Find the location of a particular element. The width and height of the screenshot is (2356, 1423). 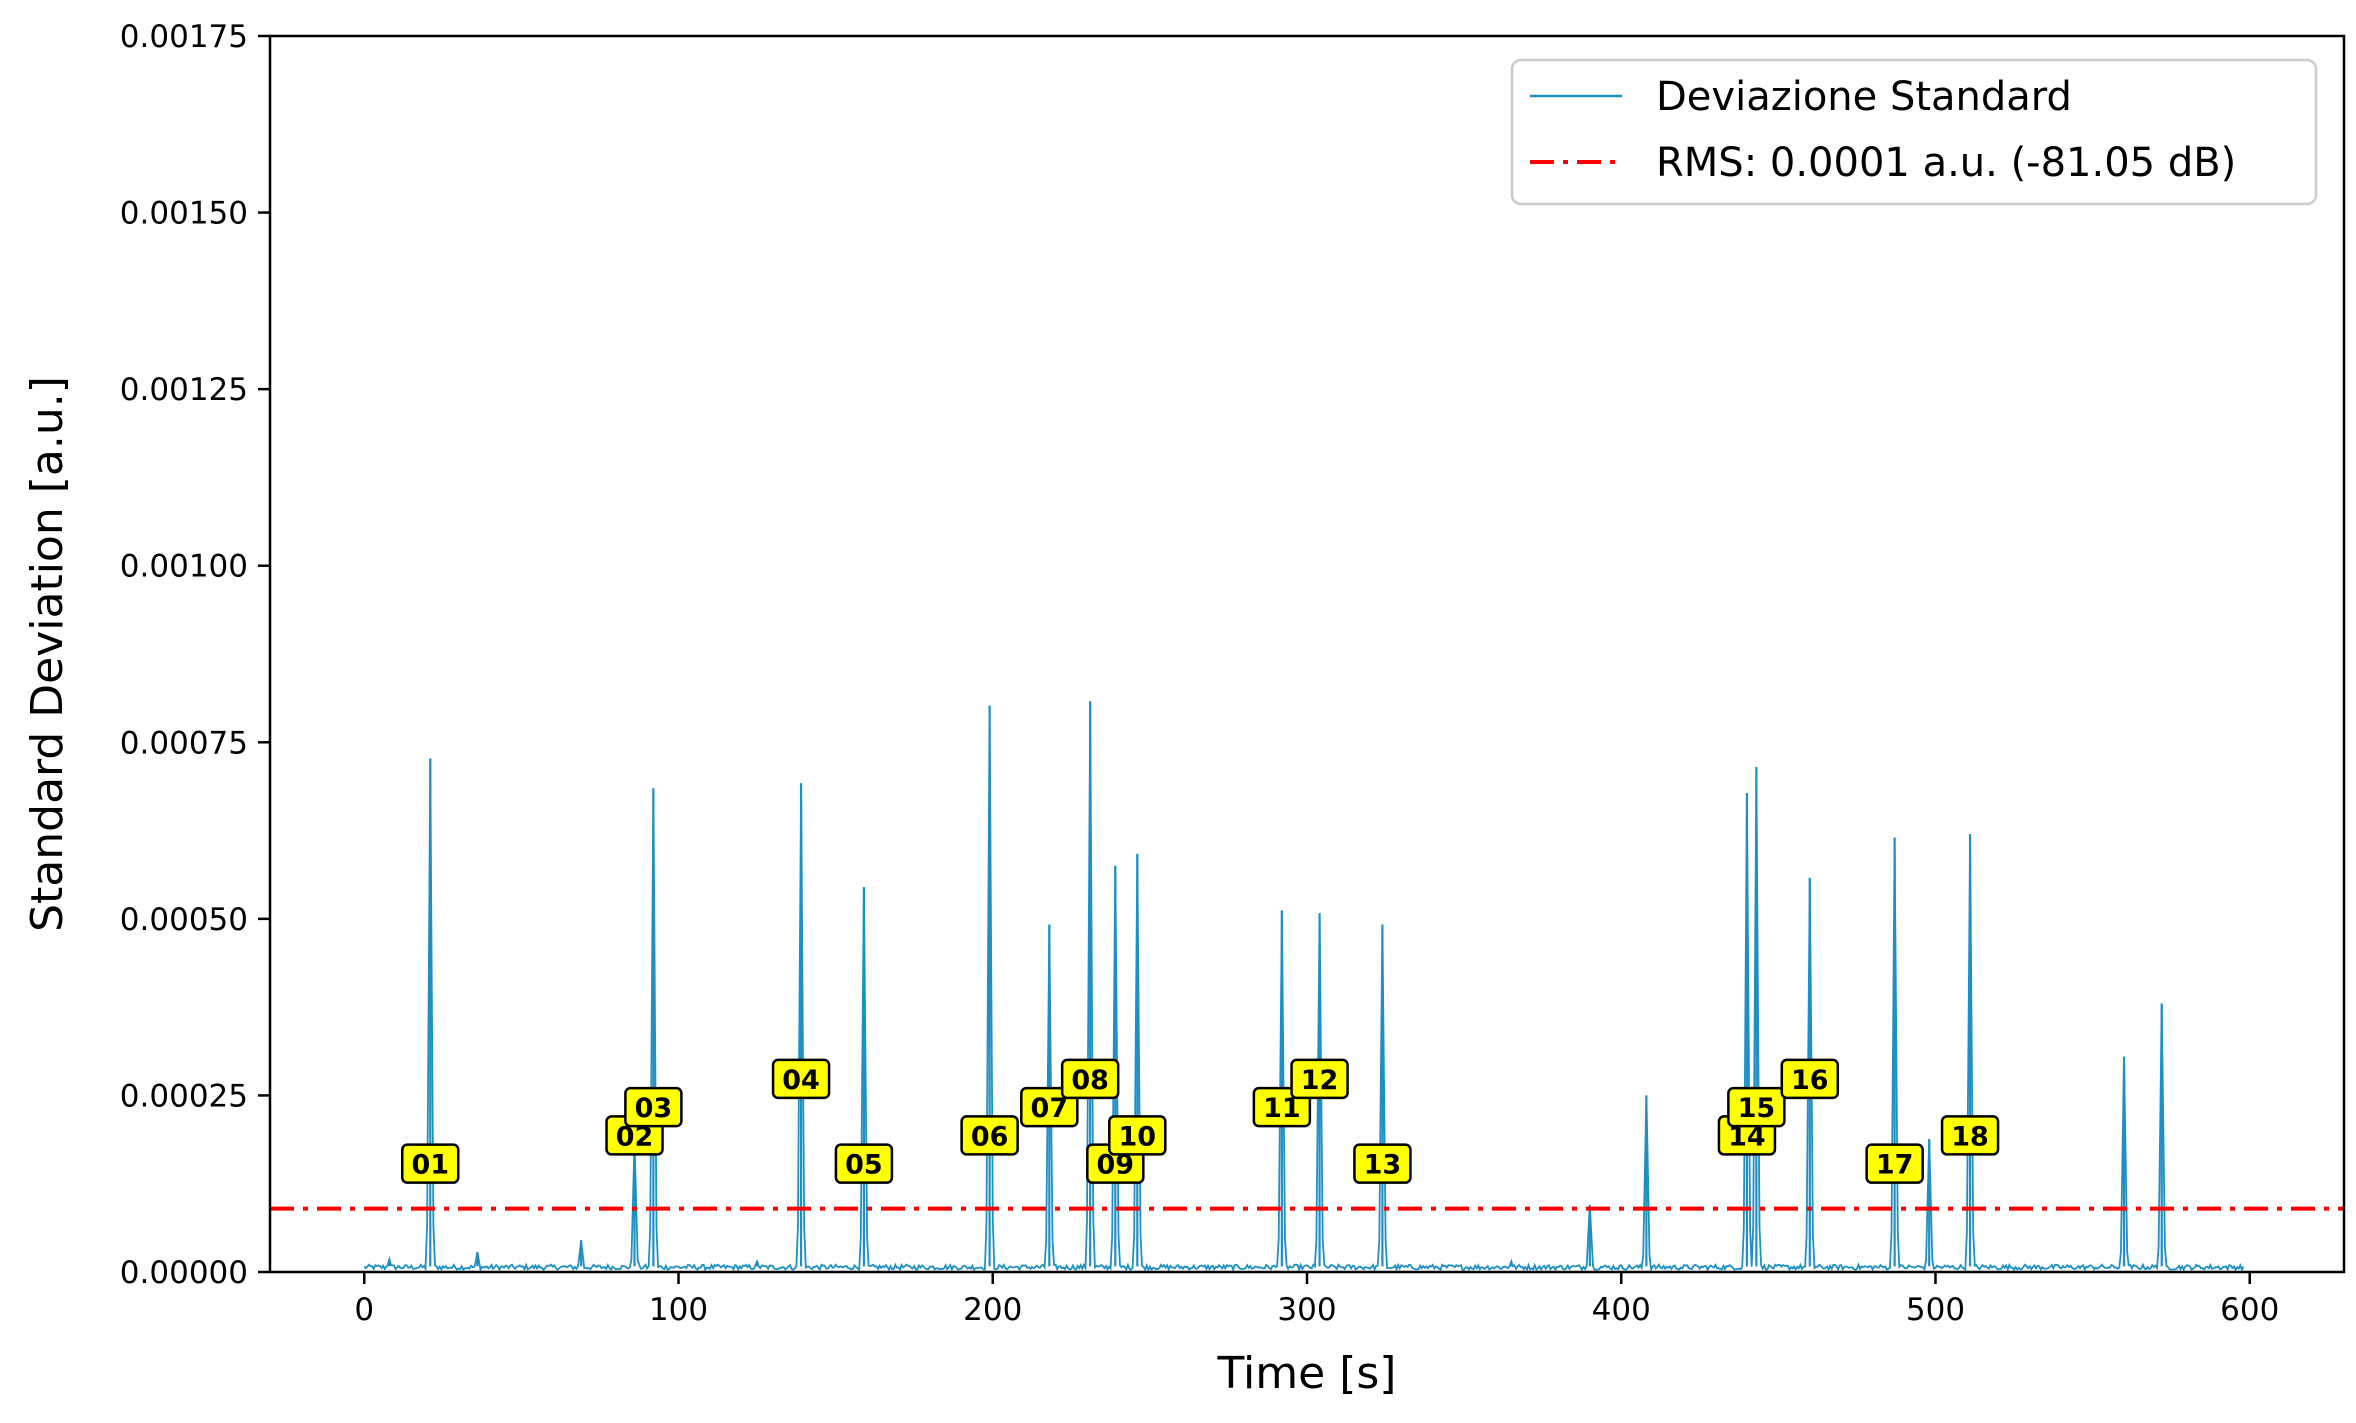

peak-label-06: 06 is located at coordinates (989, 1135).